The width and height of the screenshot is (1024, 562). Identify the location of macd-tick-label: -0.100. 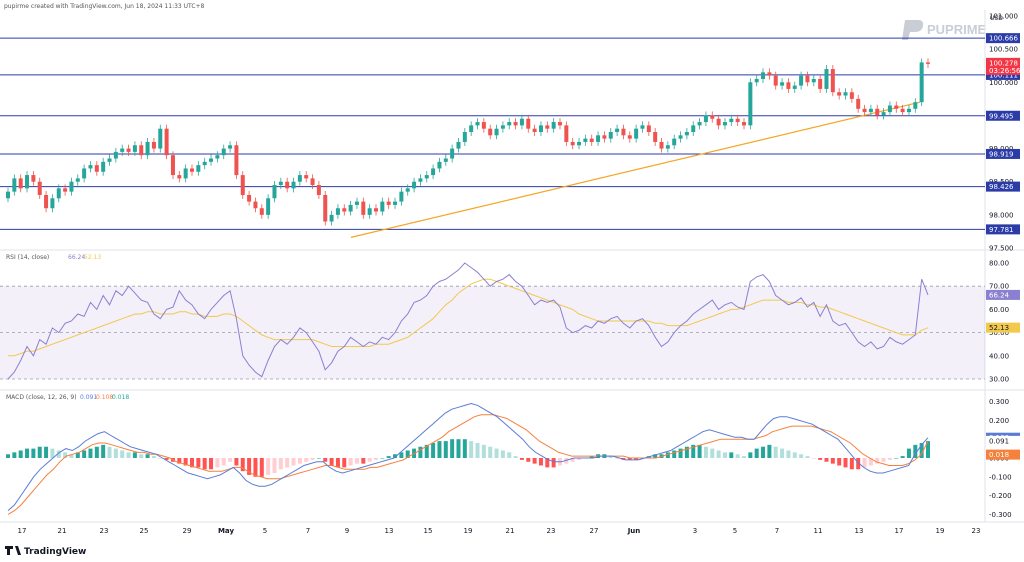
(1000, 477).